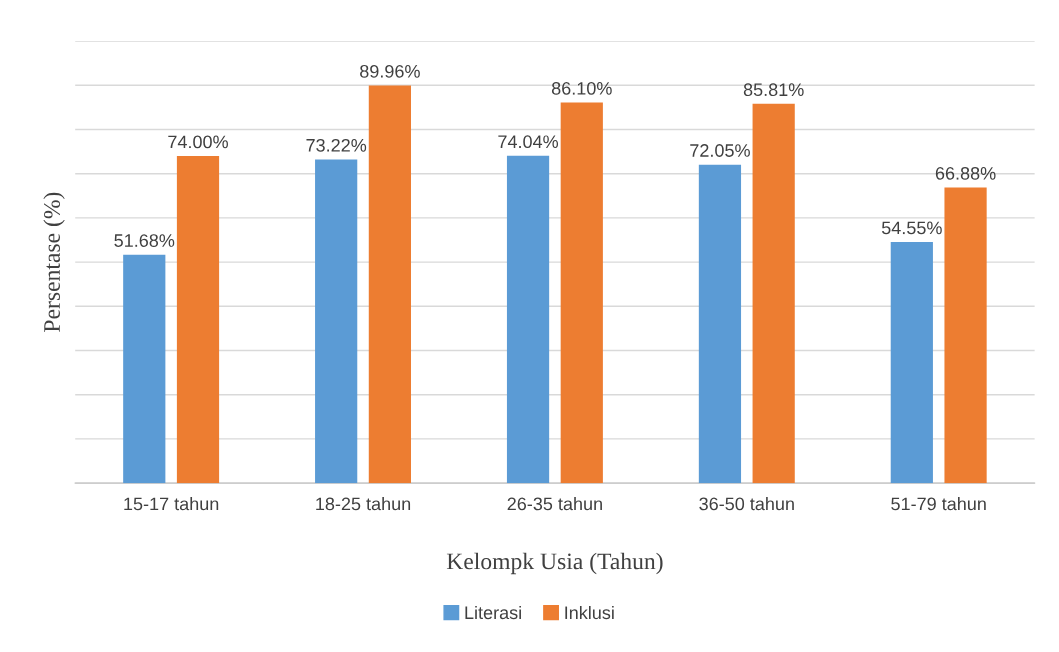 This screenshot has height=652, width=1059. Describe the element at coordinates (198, 142) in the screenshot. I see `data-label: 74.00%` at that location.